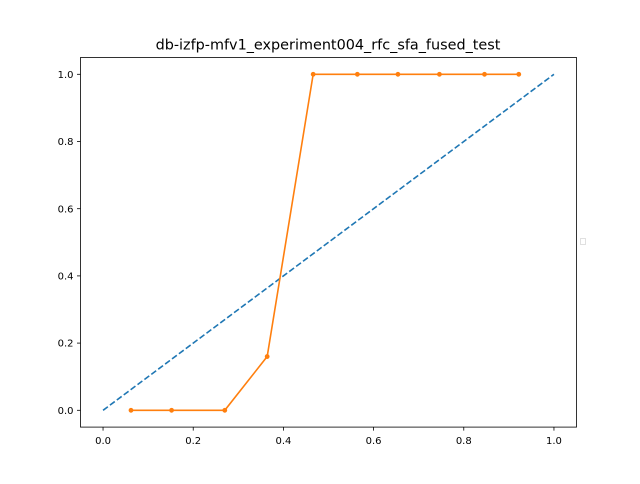 This screenshot has height=484, width=640. Describe the element at coordinates (66, 411) in the screenshot. I see `y-tick-label: 0.0` at that location.